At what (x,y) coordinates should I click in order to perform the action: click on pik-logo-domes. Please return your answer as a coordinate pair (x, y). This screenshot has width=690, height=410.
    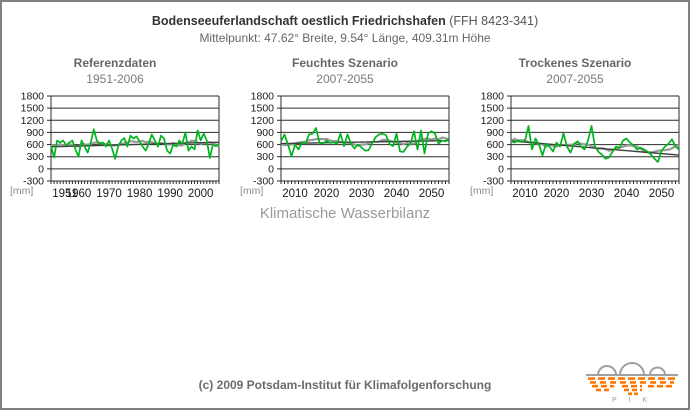
    Looking at the image, I should click on (632, 369).